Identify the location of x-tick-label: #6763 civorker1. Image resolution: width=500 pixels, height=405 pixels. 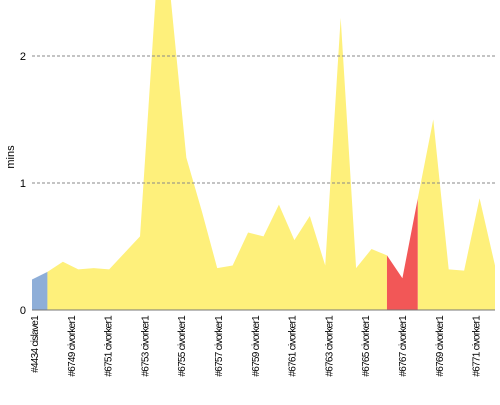
(329, 346).